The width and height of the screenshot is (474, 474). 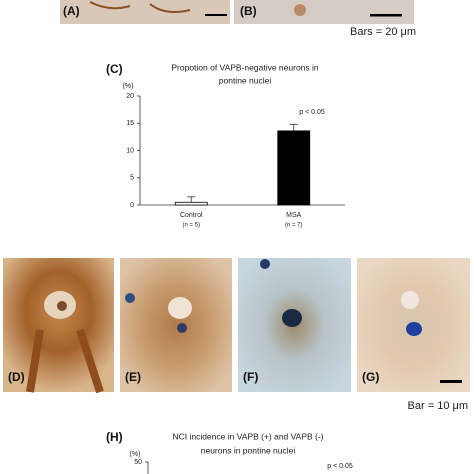 What do you see at coordinates (245, 67) in the screenshot?
I see `chart-title: Propotion of VAPB-negative neurons in` at bounding box center [245, 67].